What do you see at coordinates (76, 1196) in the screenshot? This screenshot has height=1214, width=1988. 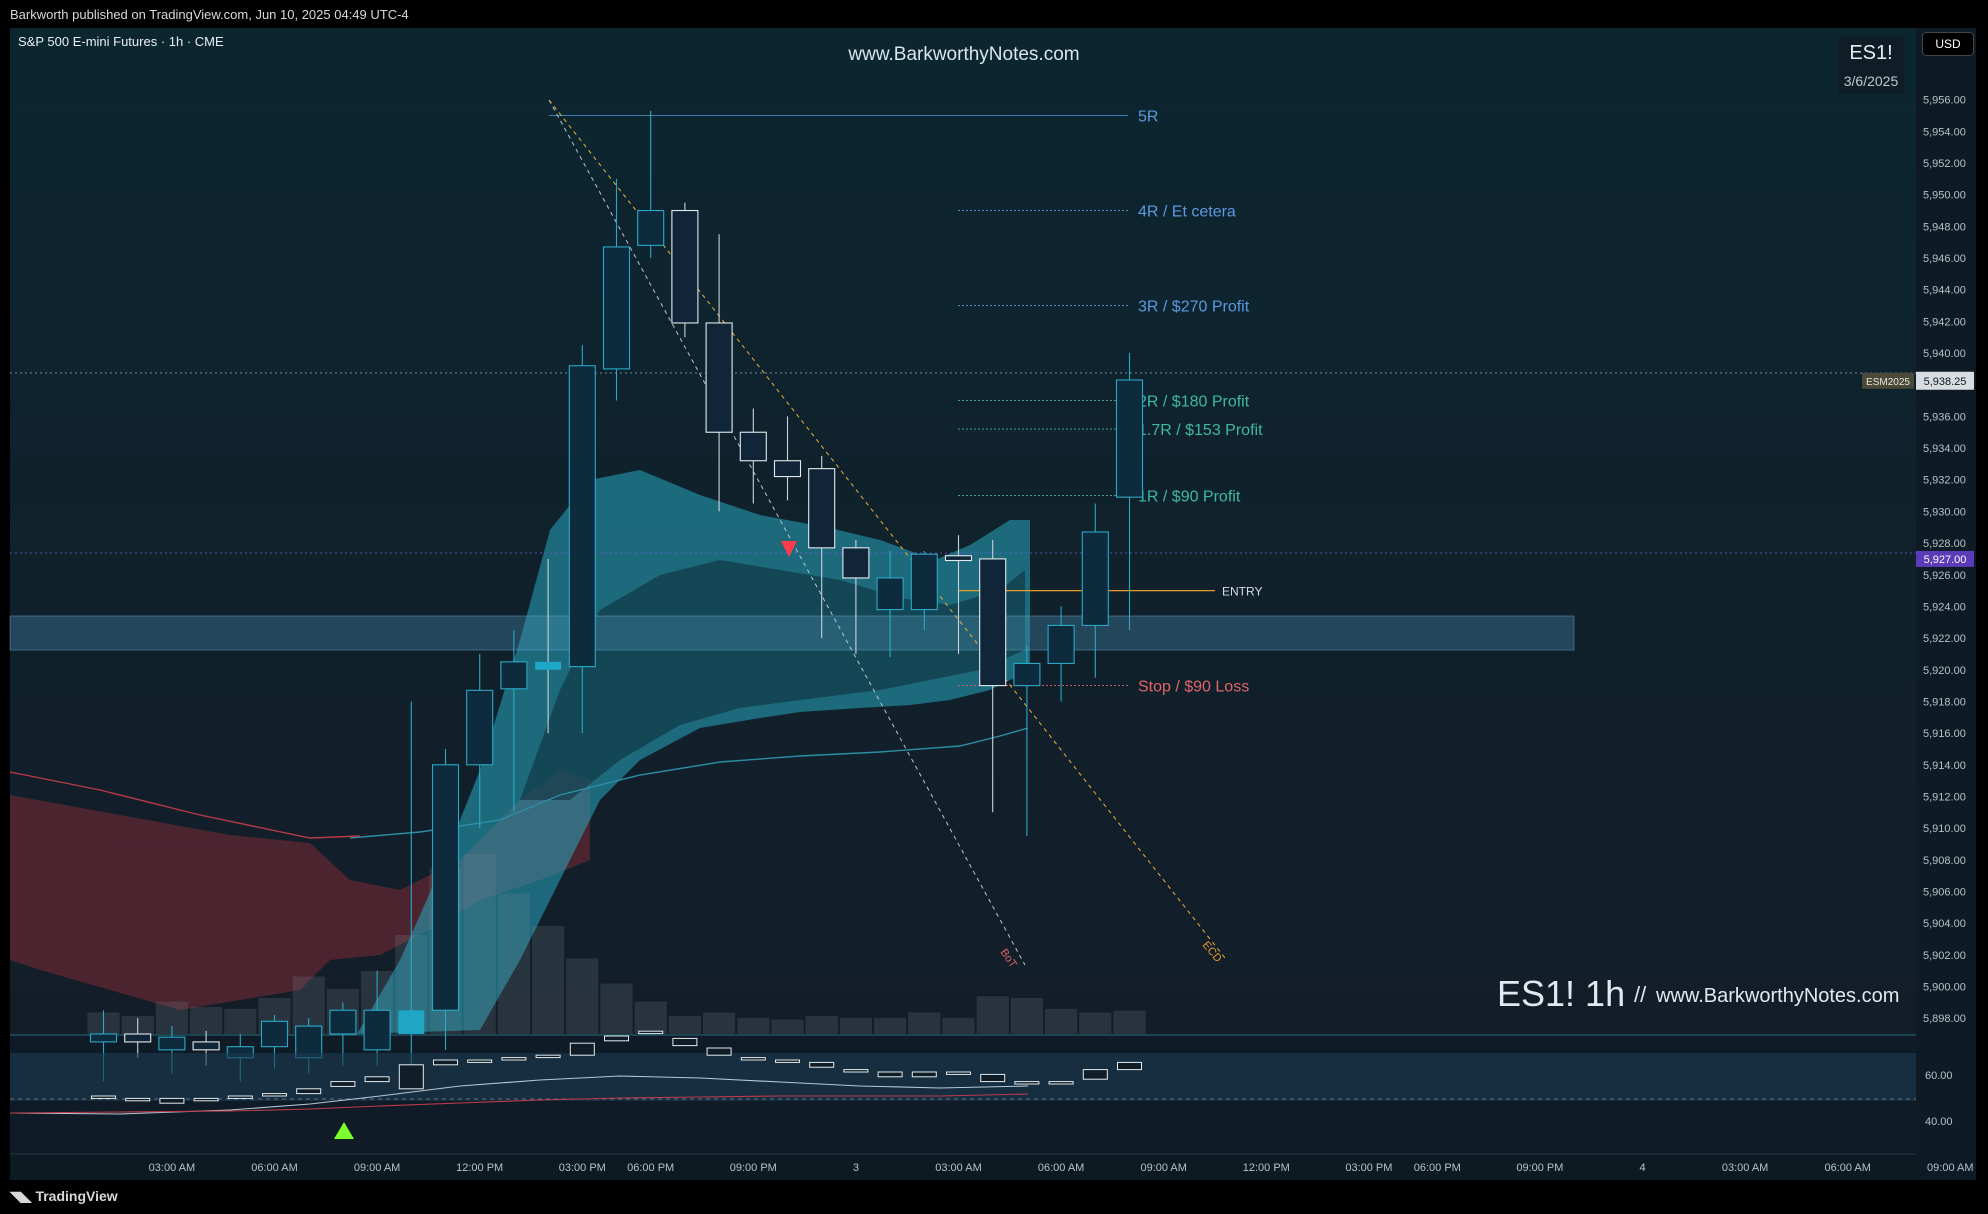 I see `footer-brand: TradingView` at bounding box center [76, 1196].